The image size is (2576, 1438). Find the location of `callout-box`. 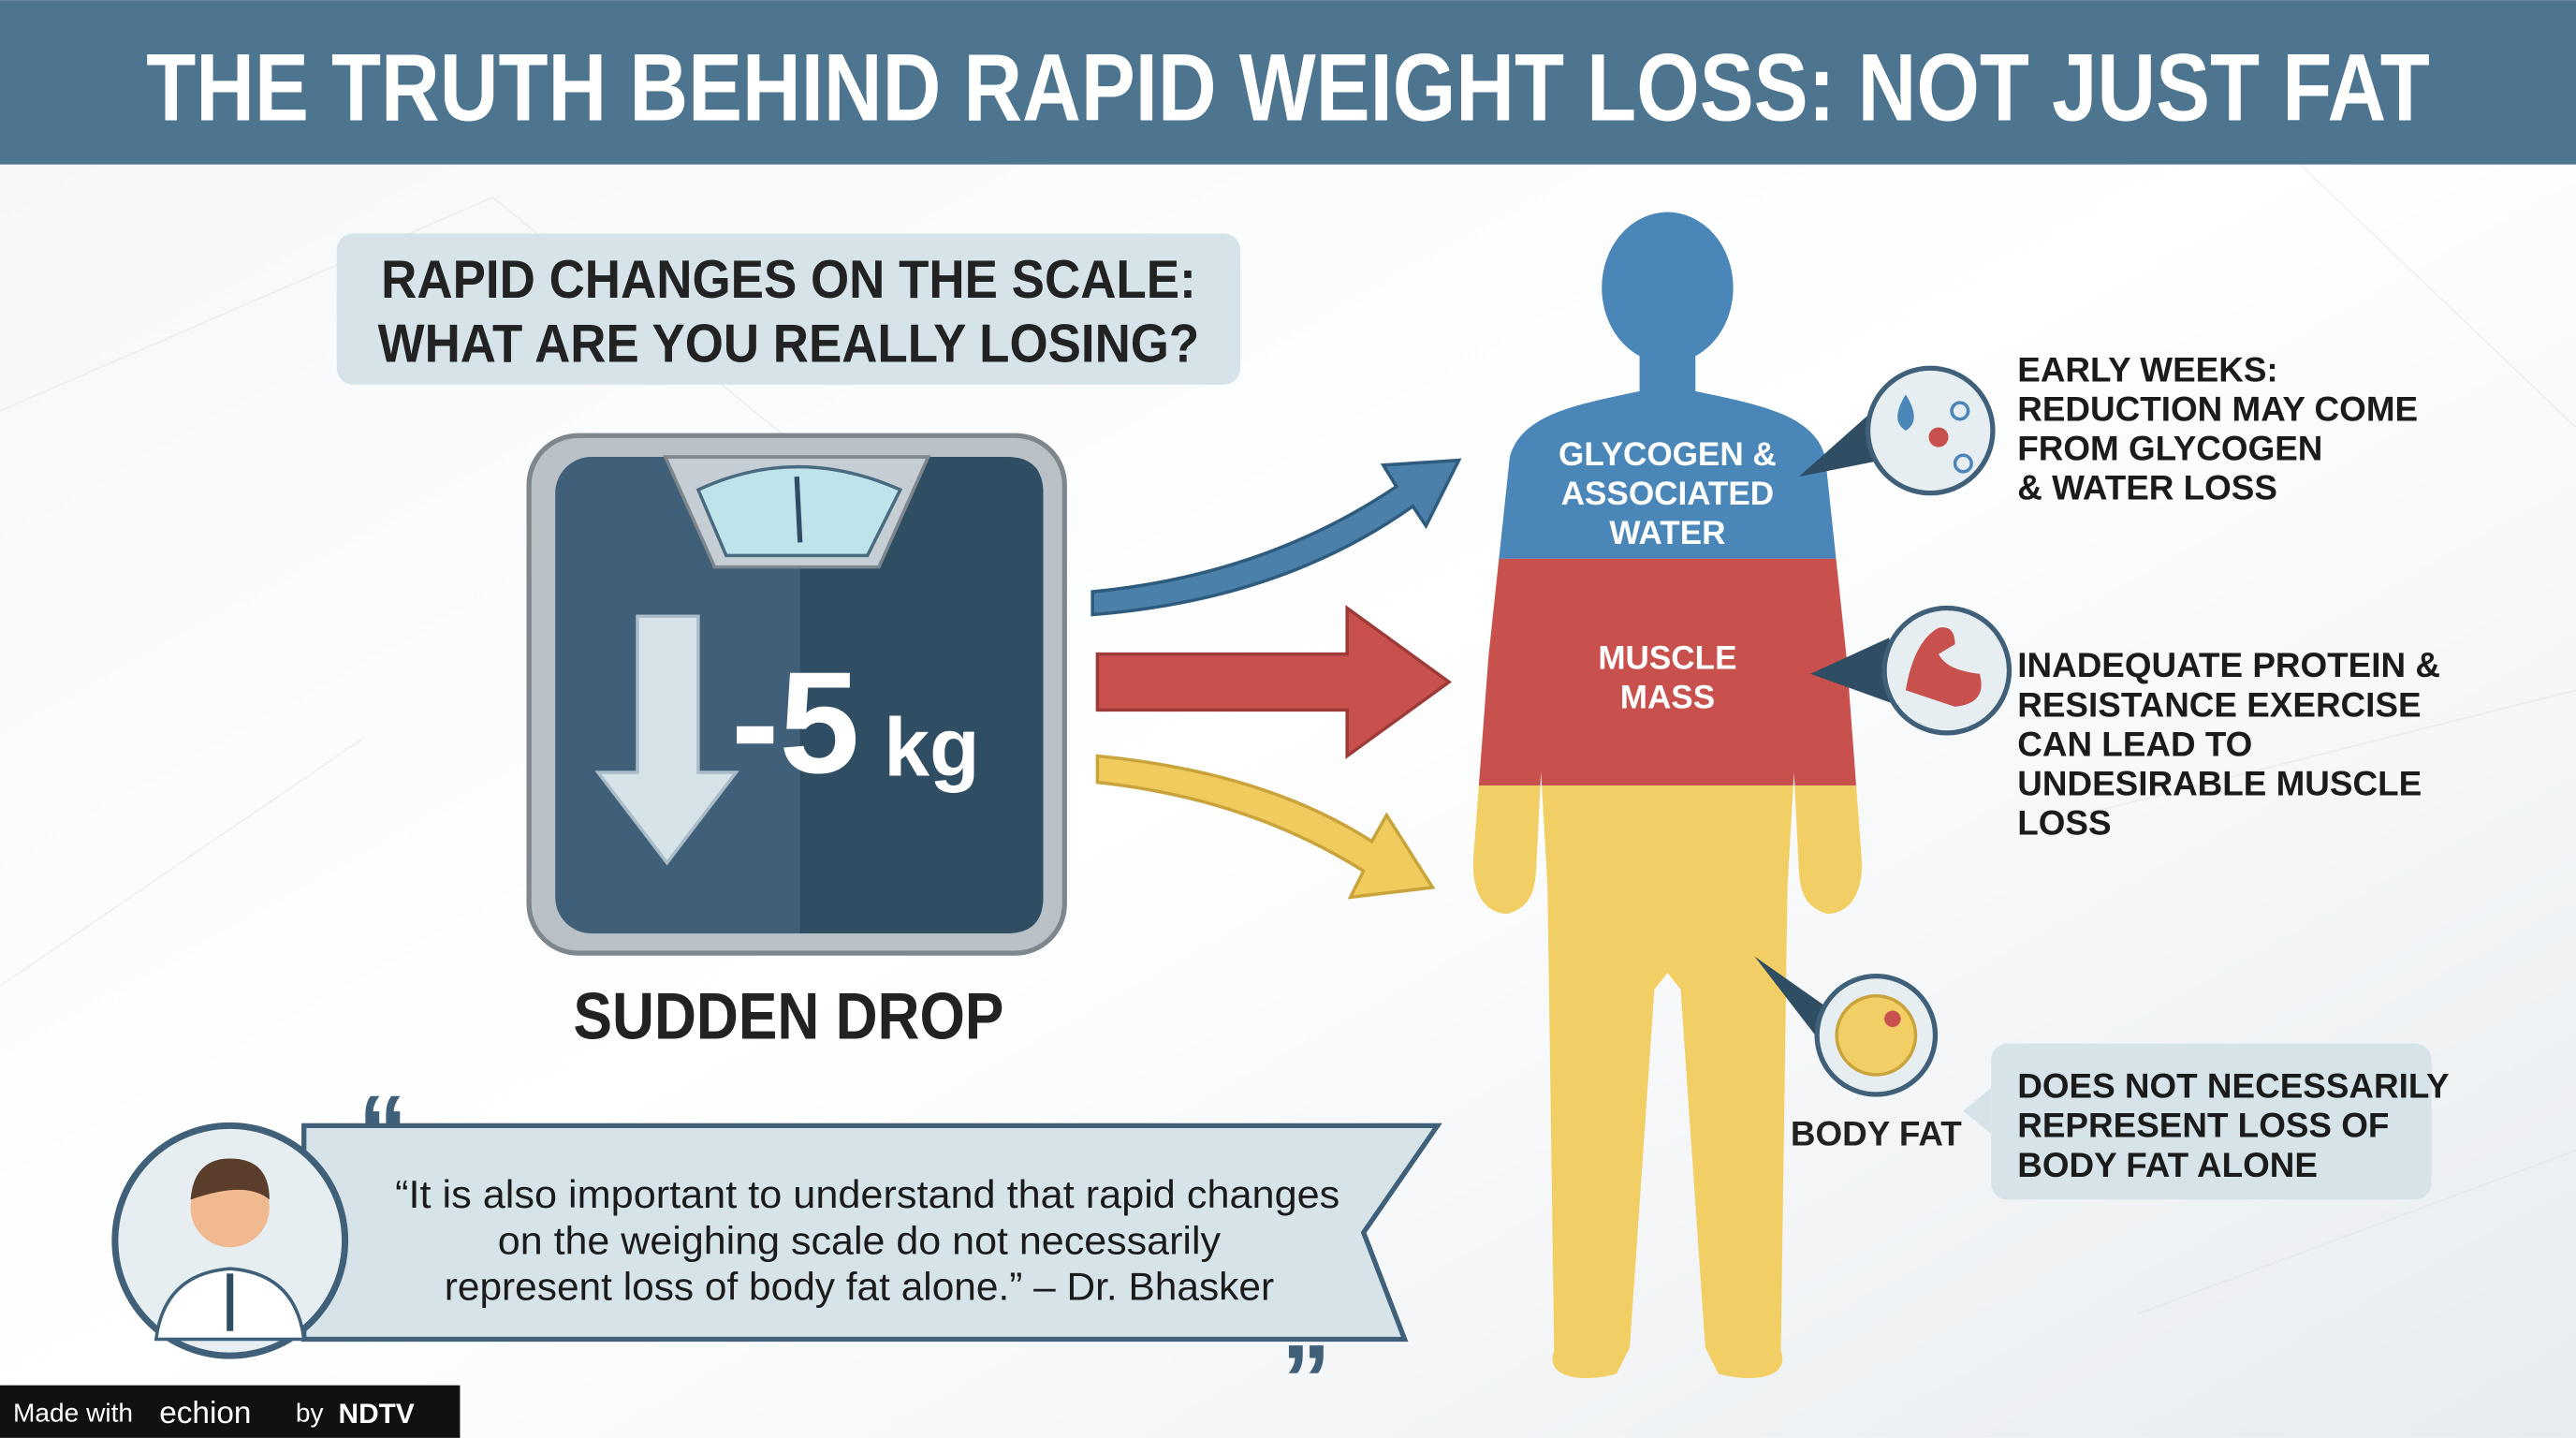

callout-box is located at coordinates (2211, 1121).